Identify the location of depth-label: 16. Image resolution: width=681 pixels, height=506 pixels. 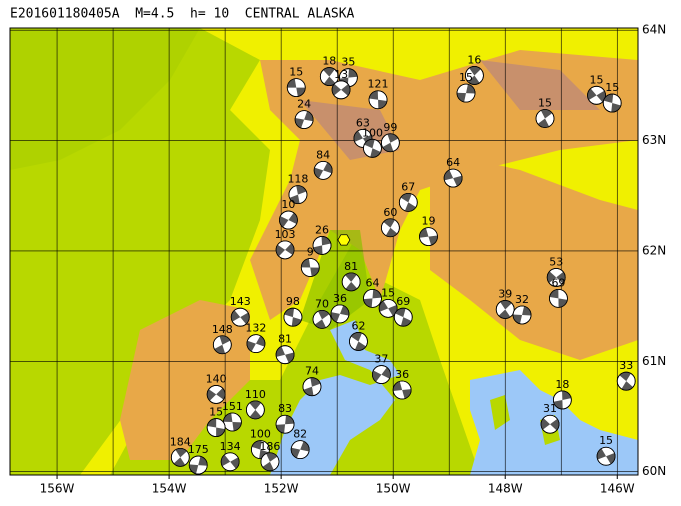
(474, 59).